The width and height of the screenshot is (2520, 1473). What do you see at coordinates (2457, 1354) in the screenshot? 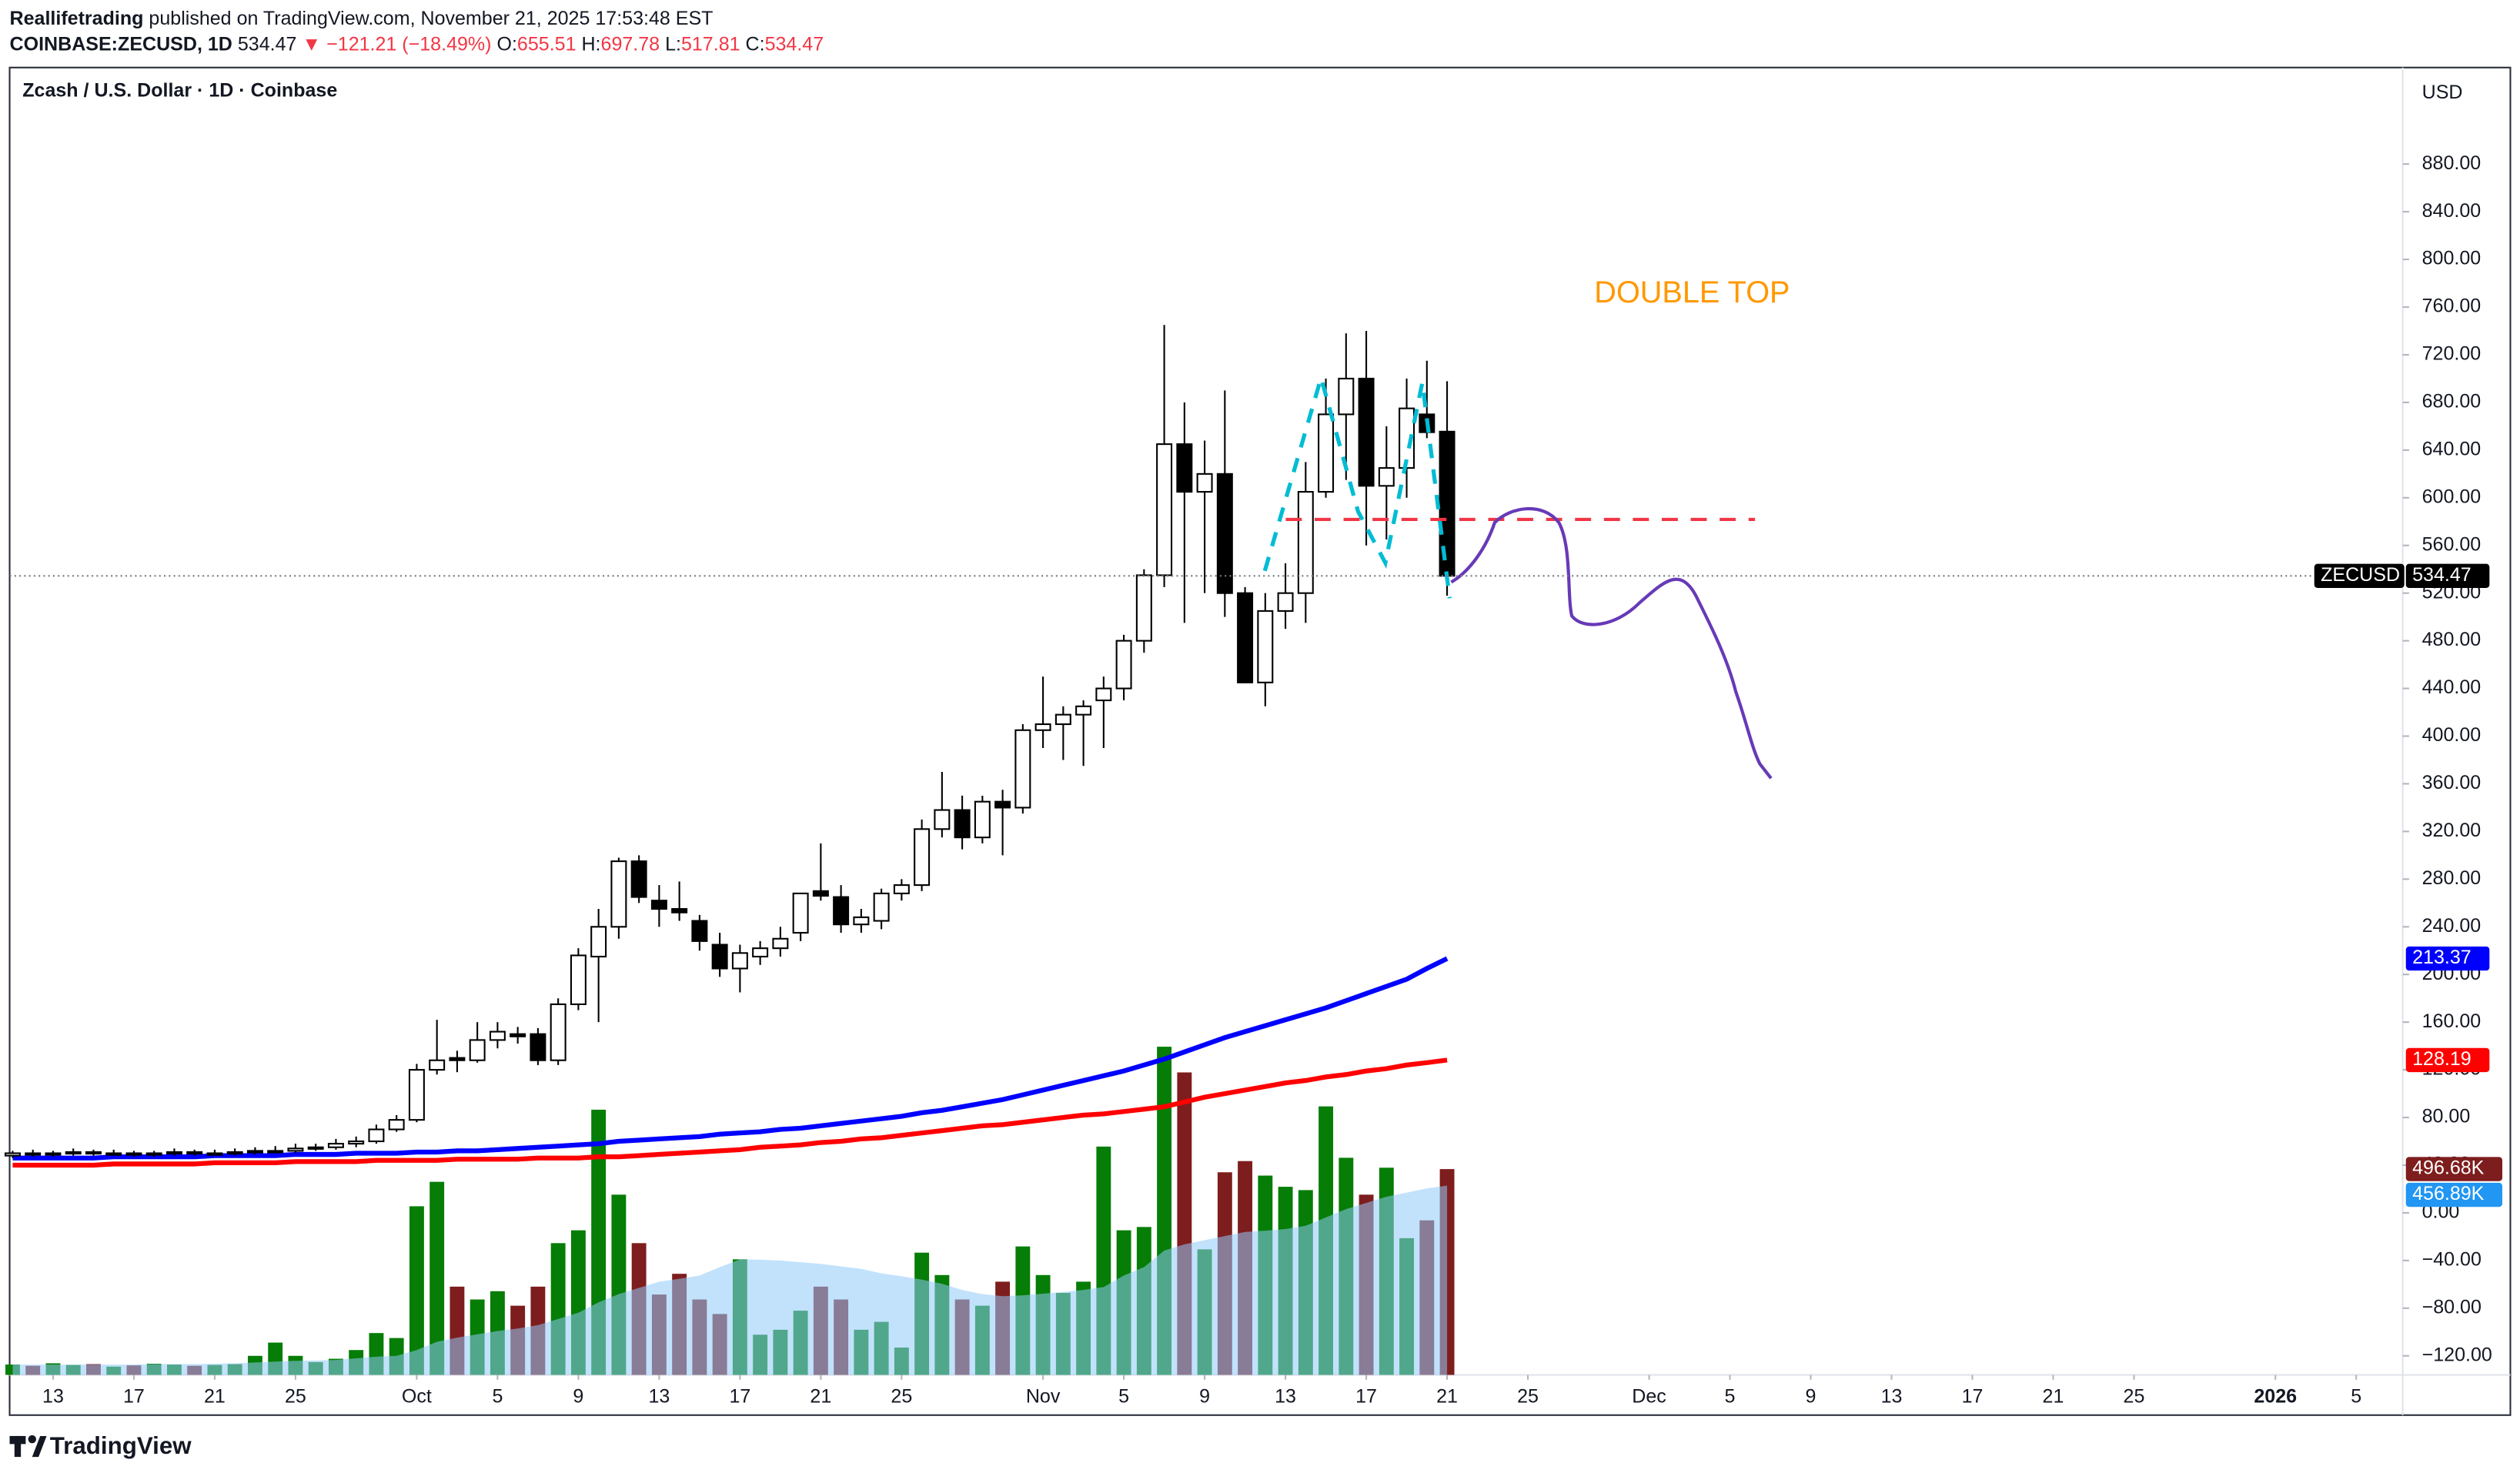
I see `y-tick-label: −120.00` at bounding box center [2457, 1354].